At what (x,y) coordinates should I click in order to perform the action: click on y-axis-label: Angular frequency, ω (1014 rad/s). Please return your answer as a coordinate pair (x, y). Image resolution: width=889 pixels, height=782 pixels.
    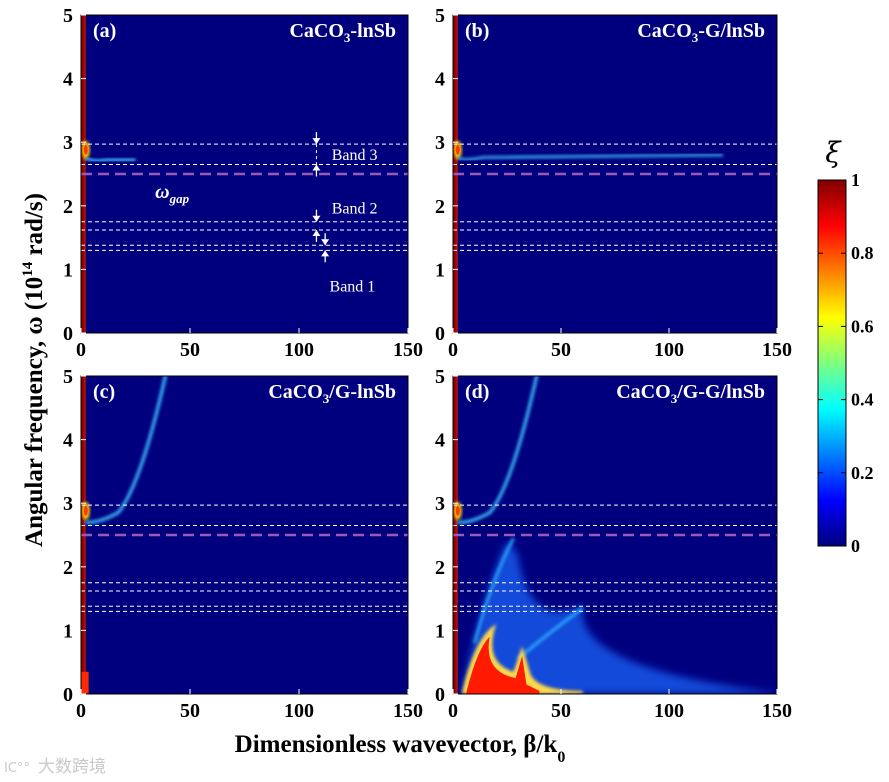
    Looking at the image, I should click on (34, 370).